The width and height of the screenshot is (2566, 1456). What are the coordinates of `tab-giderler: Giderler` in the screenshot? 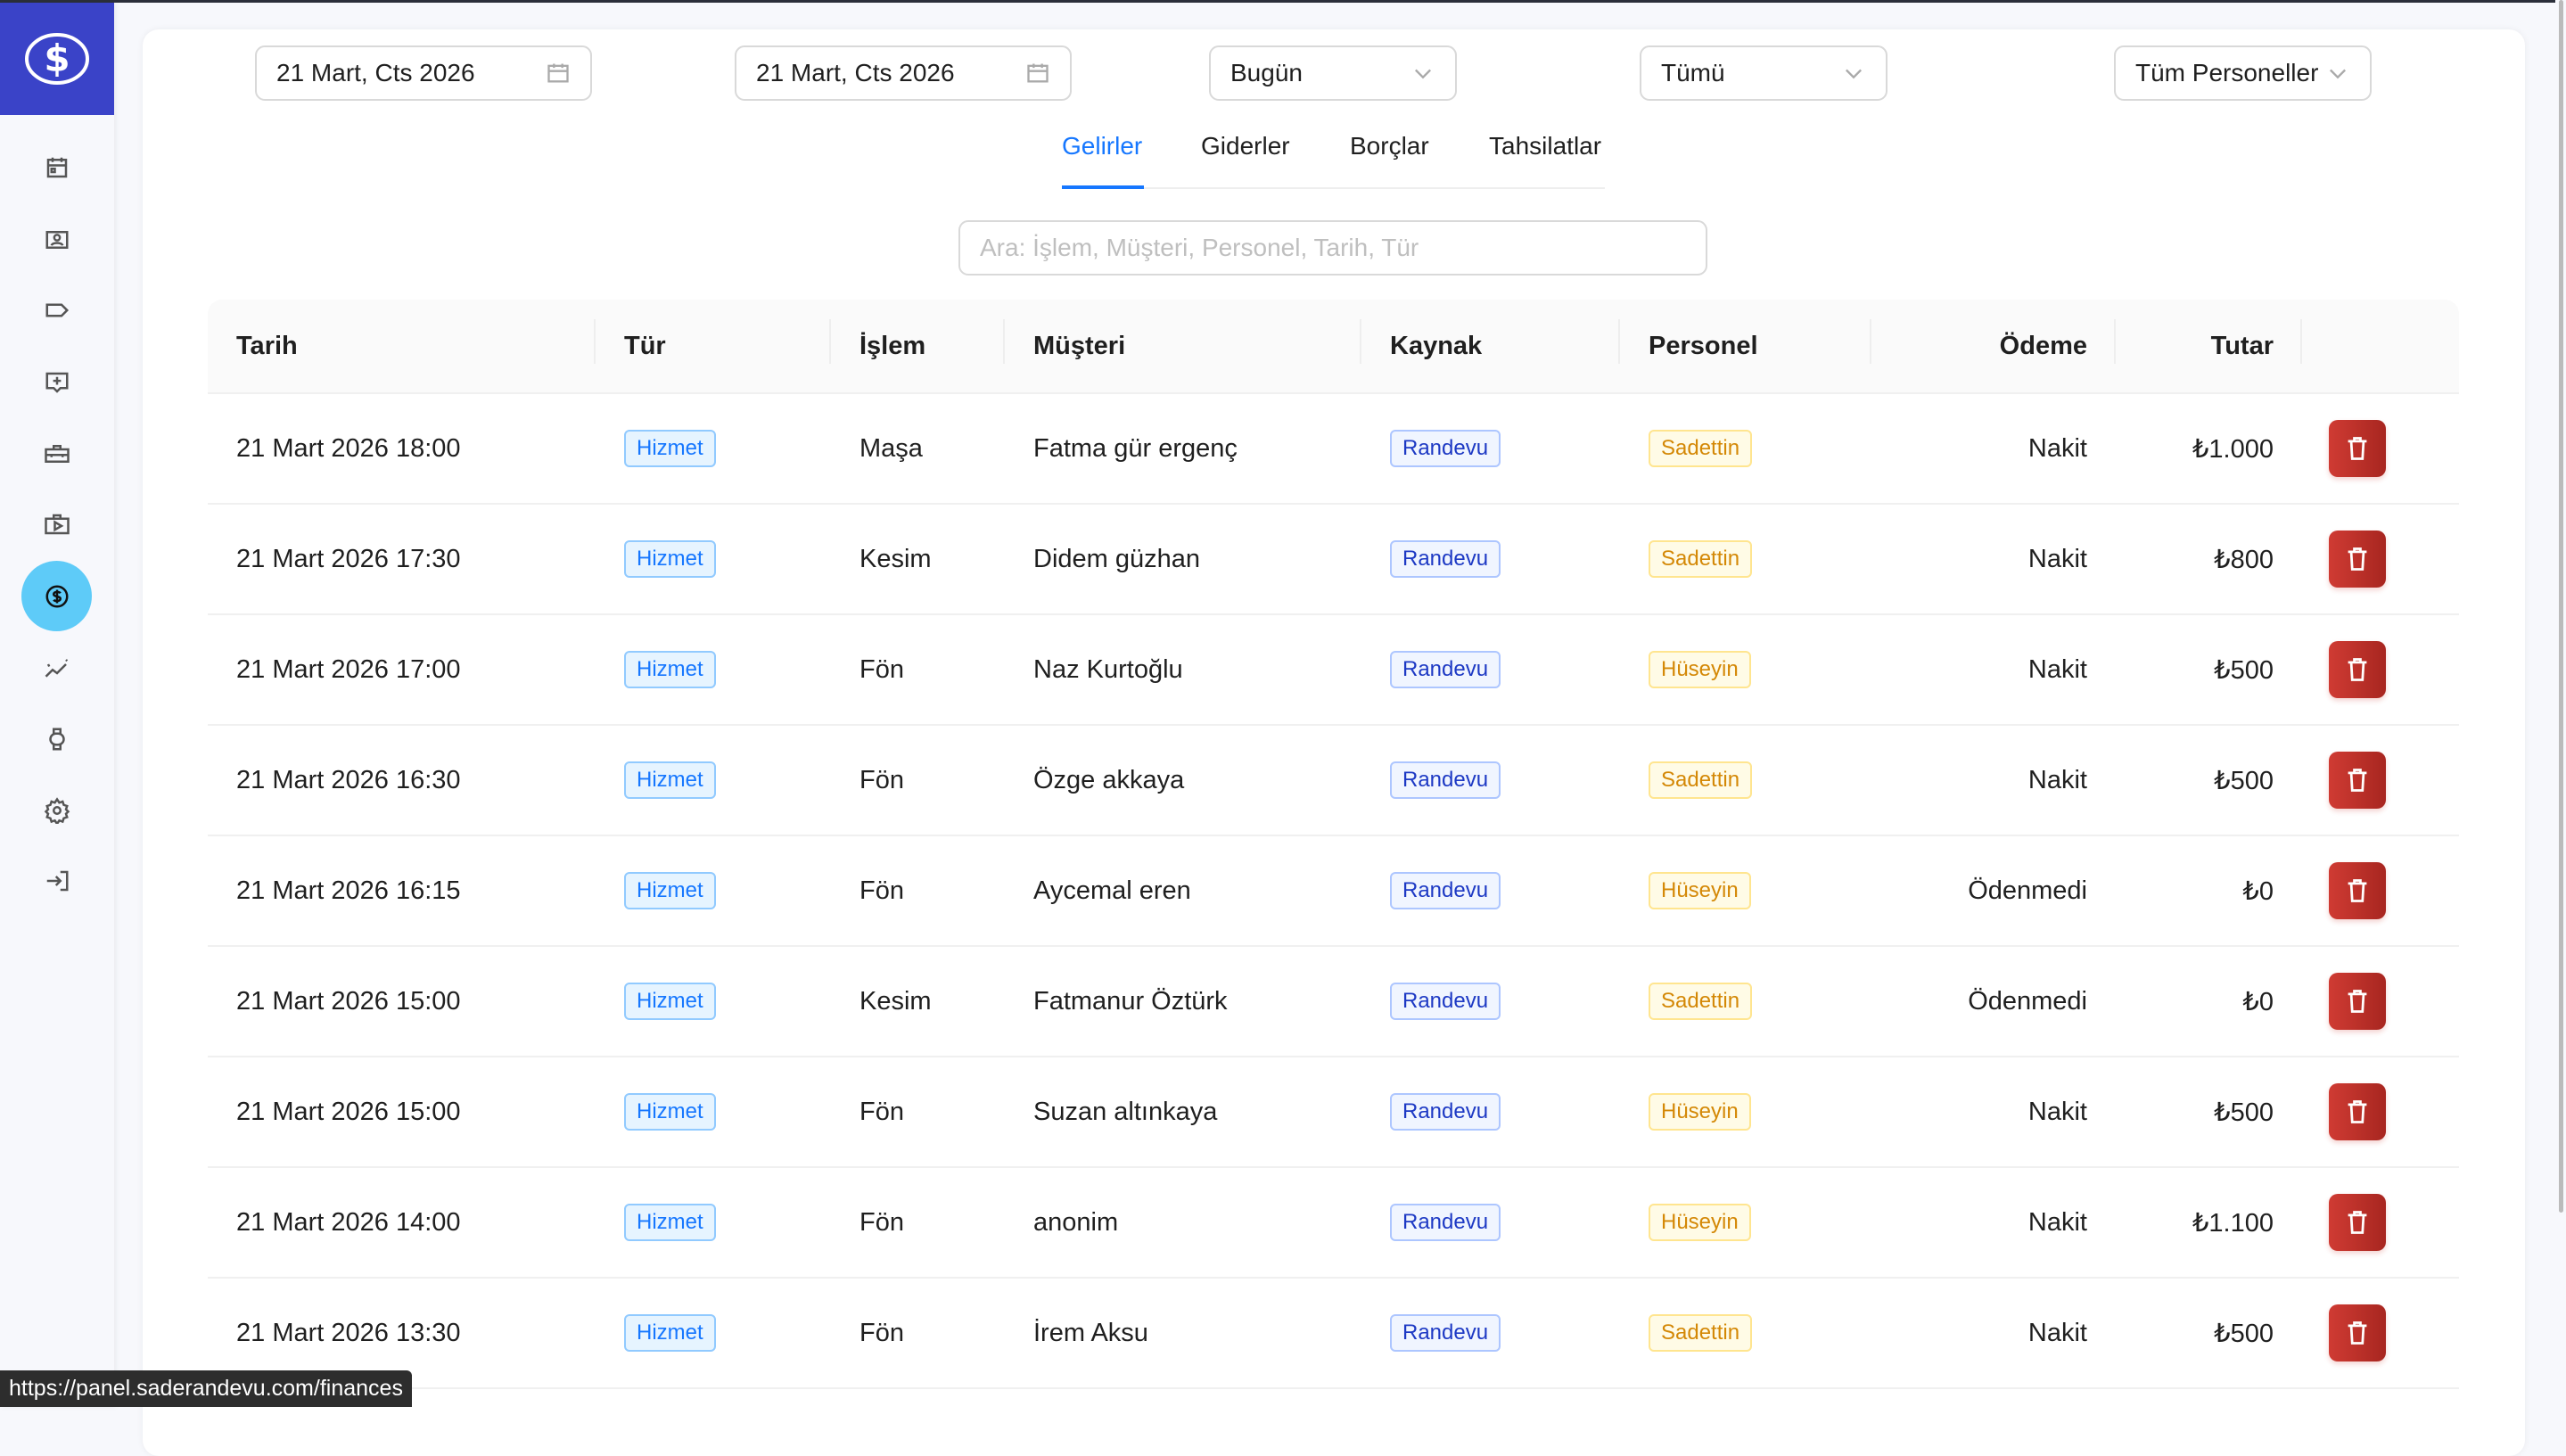 It's located at (1245, 146).